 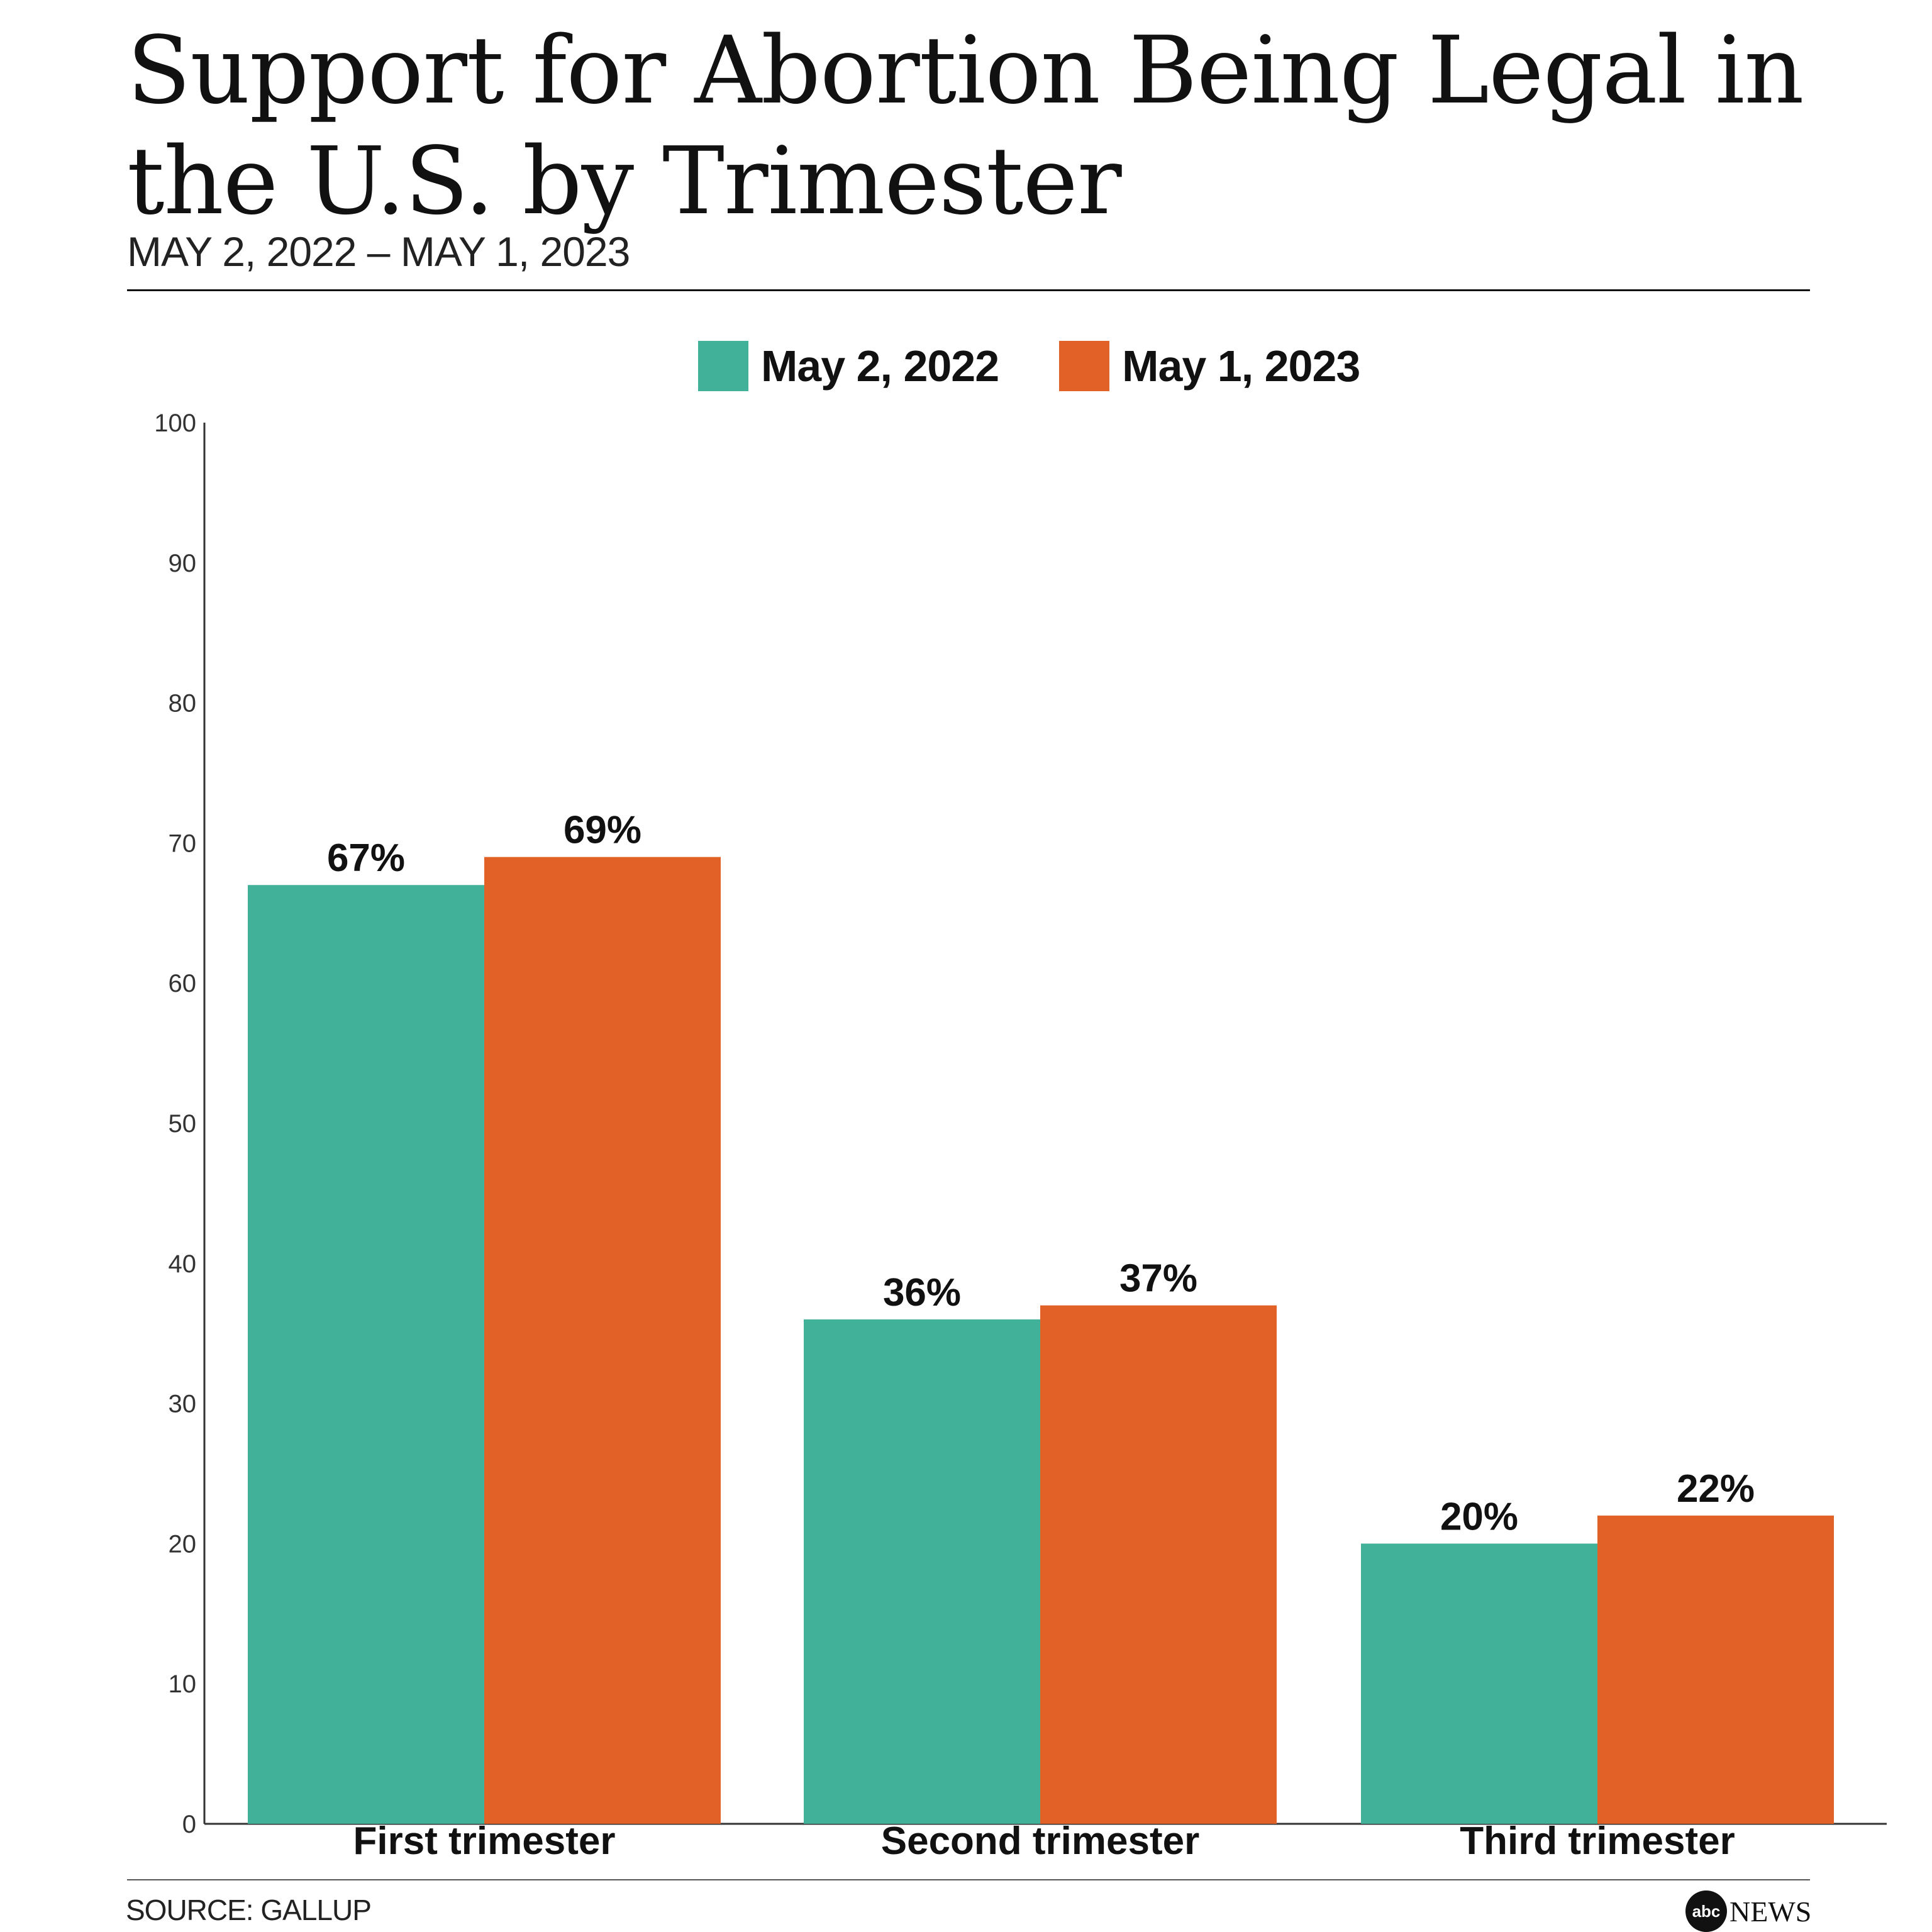 What do you see at coordinates (1716, 1489) in the screenshot?
I see `bar-value-label: 22%` at bounding box center [1716, 1489].